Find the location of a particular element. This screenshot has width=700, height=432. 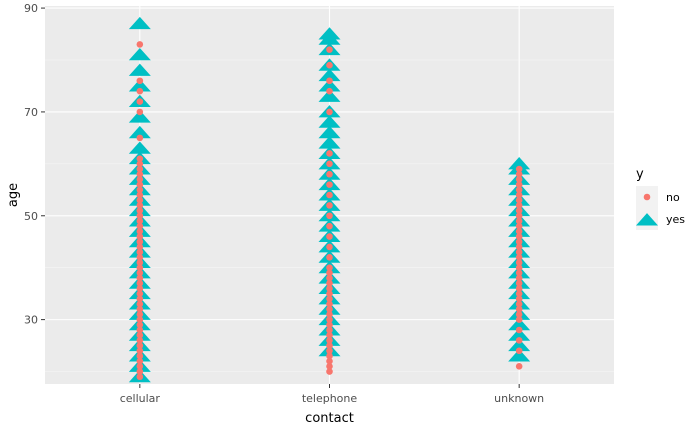

legend-title: y is located at coordinates (640, 174).